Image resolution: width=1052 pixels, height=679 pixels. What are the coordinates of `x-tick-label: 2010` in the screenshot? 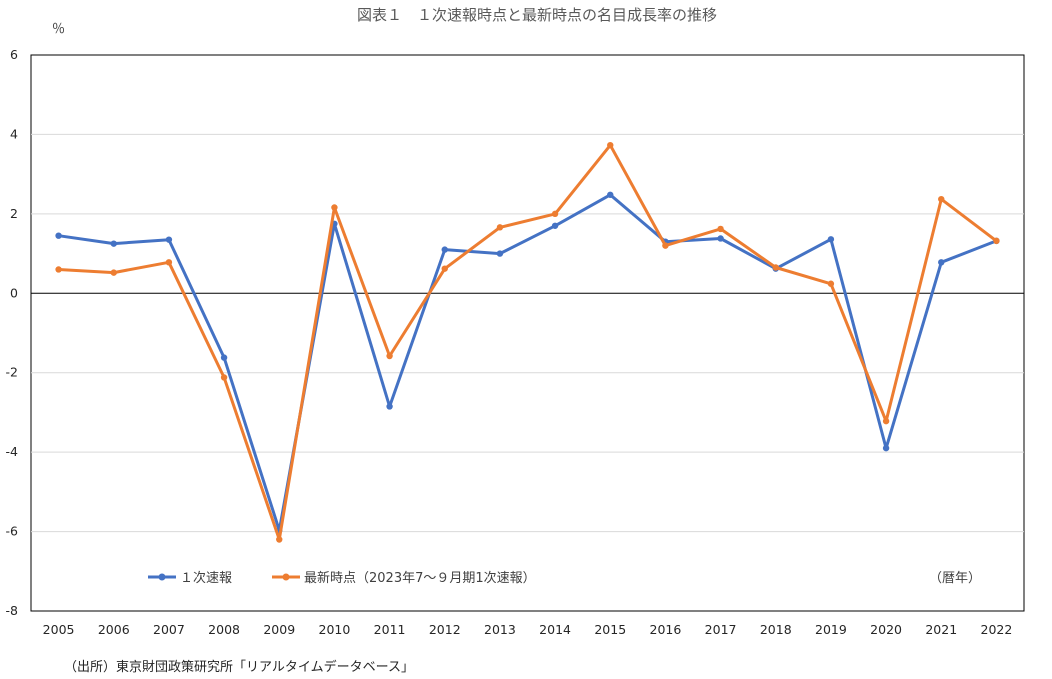 It's located at (335, 629).